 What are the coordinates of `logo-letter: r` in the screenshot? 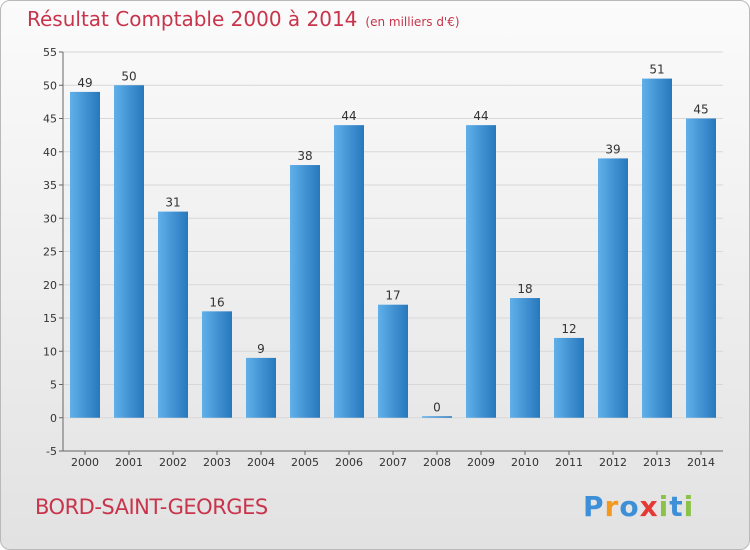 It's located at (612, 506).